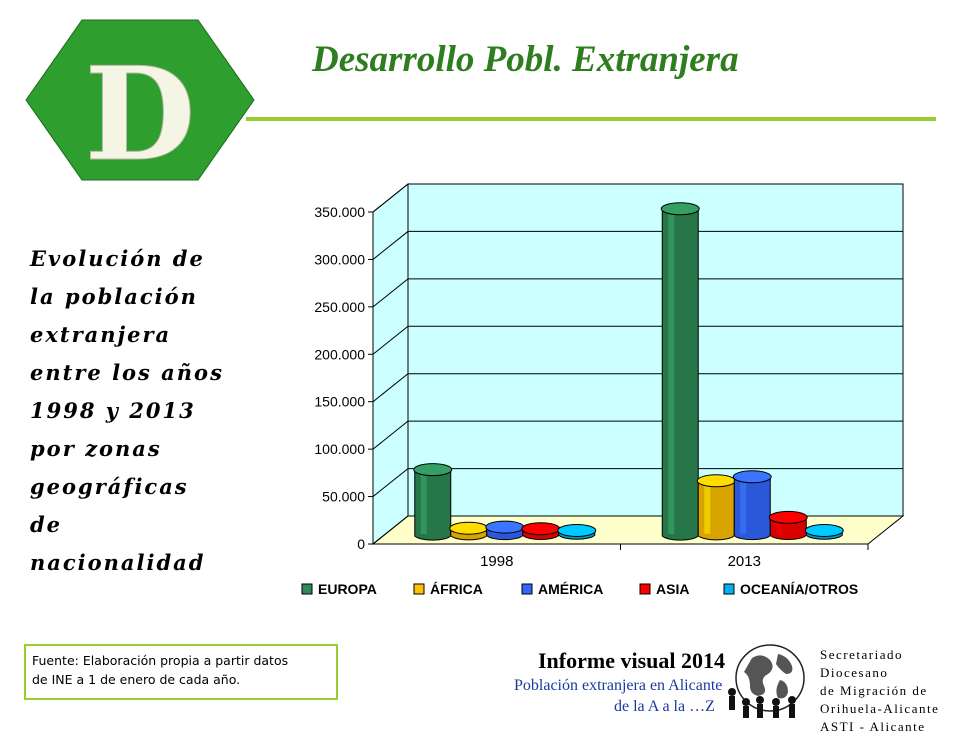 The image size is (960, 736). I want to click on letter-hexagon-logo: D, so click(140, 104).